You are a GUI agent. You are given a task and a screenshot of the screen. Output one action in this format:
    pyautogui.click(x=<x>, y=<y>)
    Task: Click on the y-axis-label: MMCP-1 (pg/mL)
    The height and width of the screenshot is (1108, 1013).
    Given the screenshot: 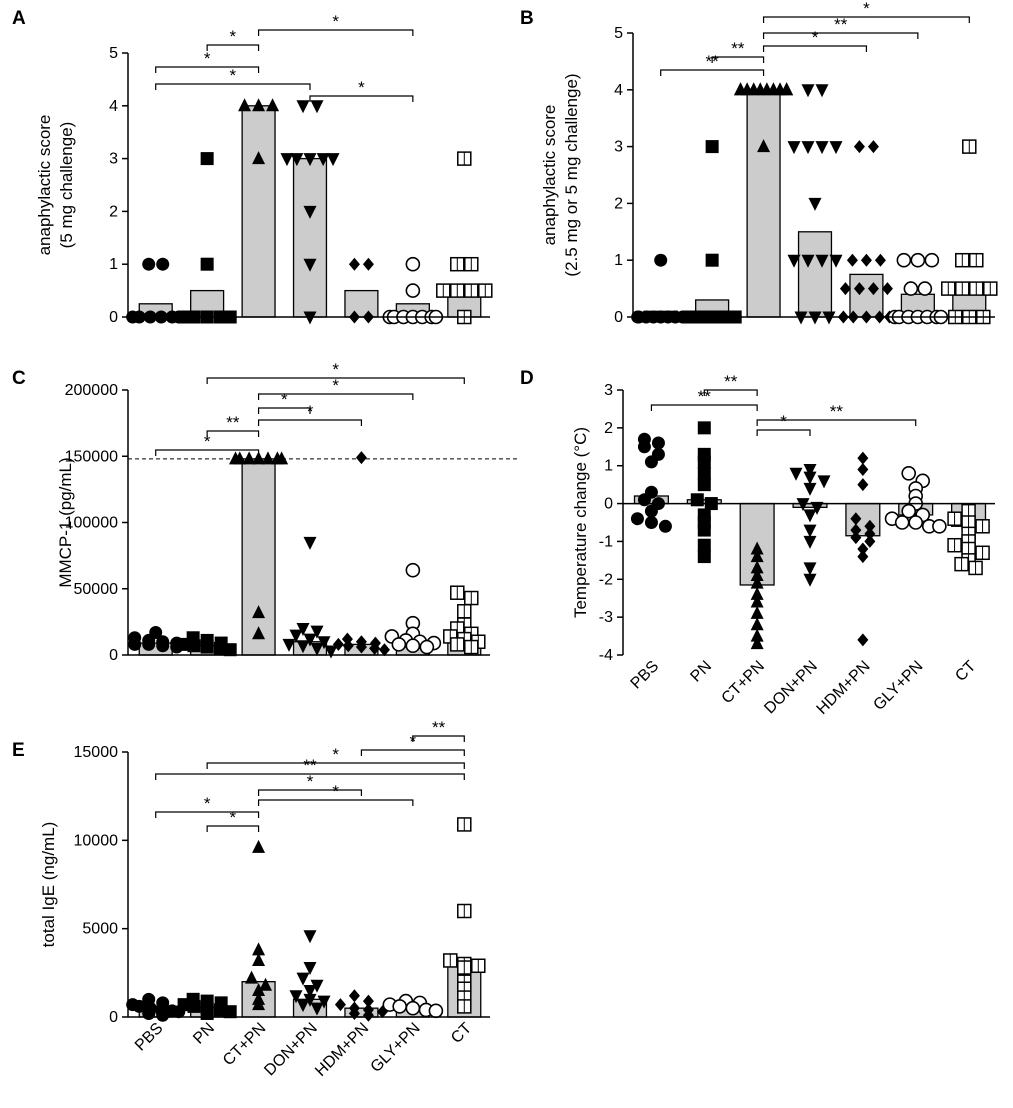 What is the action you would take?
    pyautogui.click(x=65, y=522)
    